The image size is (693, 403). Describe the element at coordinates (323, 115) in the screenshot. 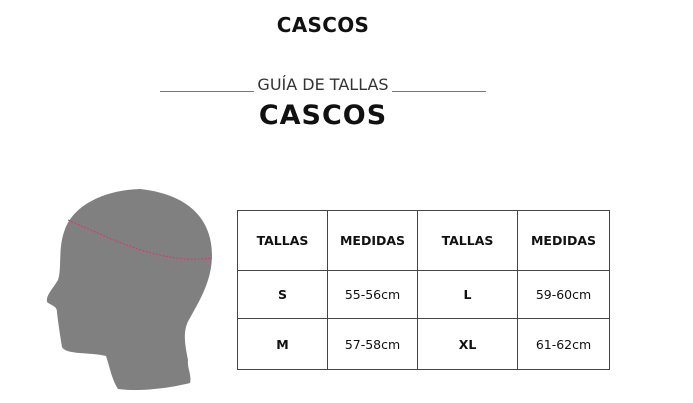

I see `guide-subtitle: CASCOS` at that location.